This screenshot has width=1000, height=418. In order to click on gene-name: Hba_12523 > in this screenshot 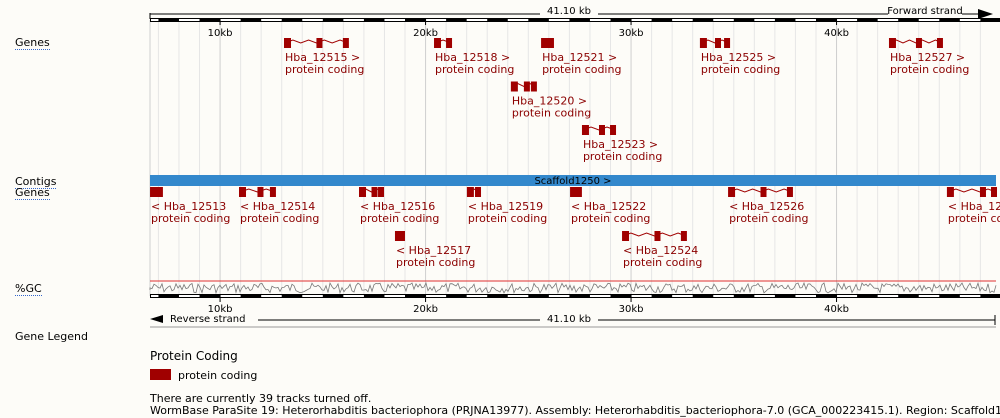, I will do `click(620, 144)`.